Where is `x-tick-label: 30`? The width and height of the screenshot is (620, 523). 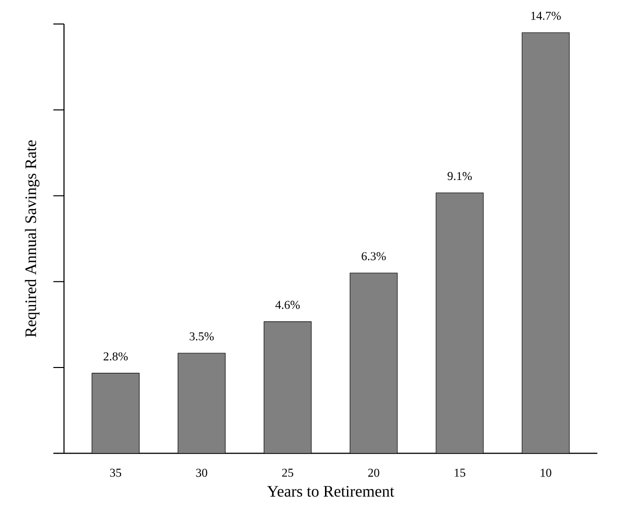
x-tick-label: 30 is located at coordinates (202, 472).